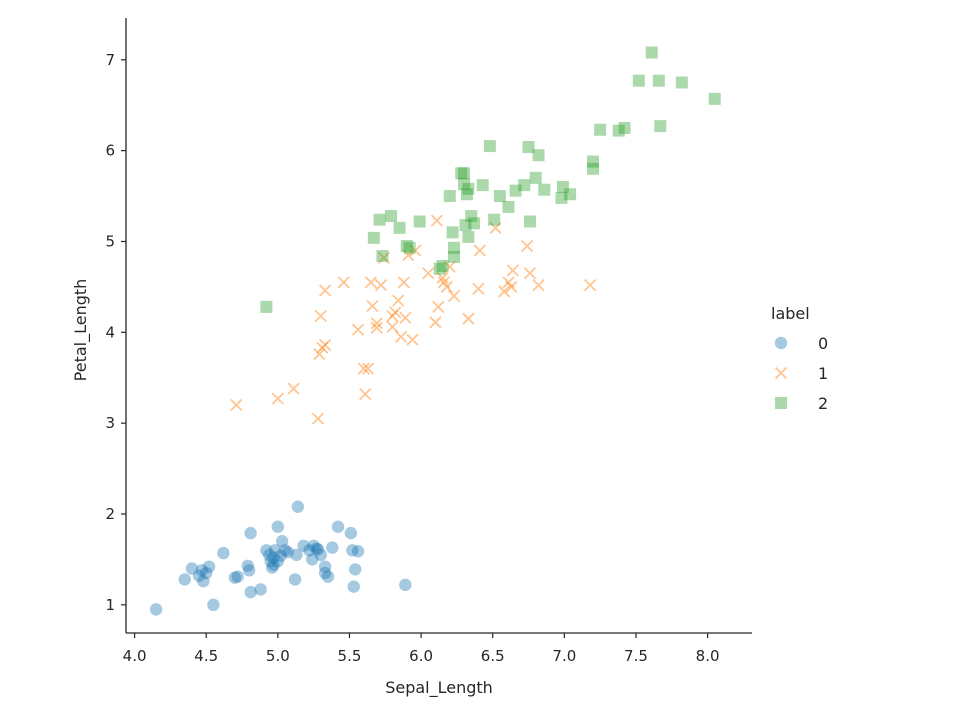 The height and width of the screenshot is (716, 953). What do you see at coordinates (708, 656) in the screenshot?
I see `x-tick-label: 8.0` at bounding box center [708, 656].